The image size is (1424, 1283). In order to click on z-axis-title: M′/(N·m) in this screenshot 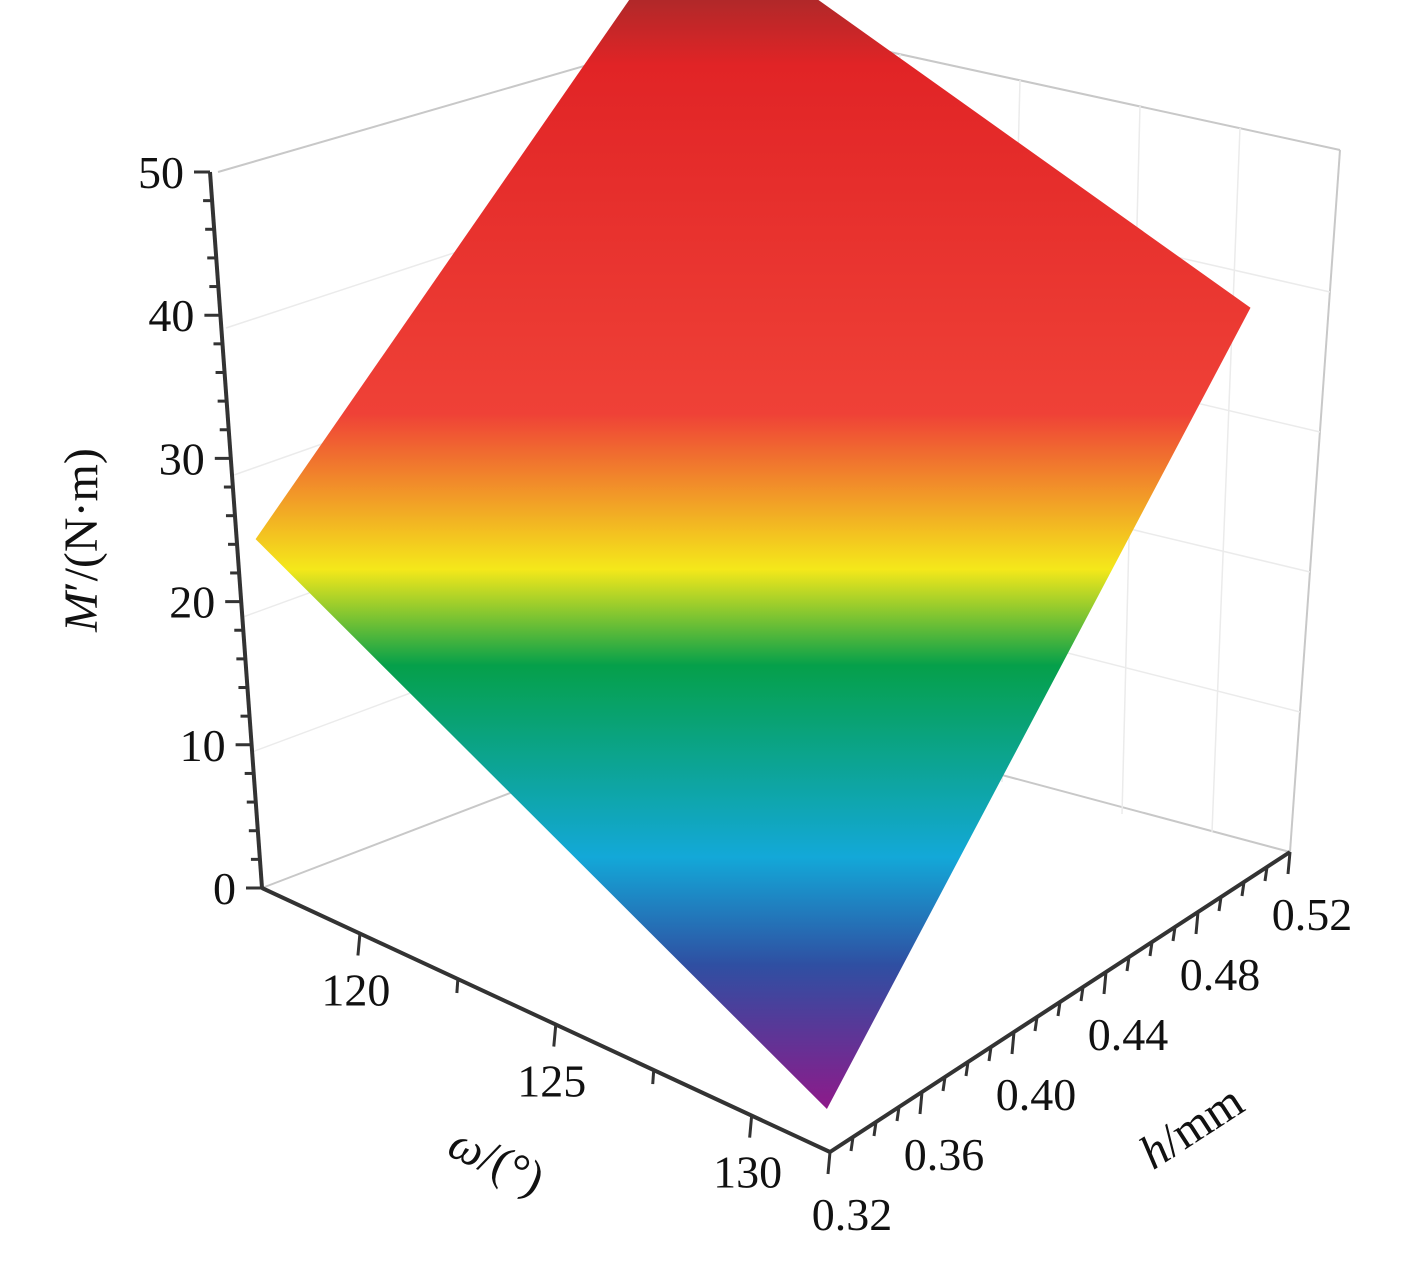, I will do `click(81, 540)`.